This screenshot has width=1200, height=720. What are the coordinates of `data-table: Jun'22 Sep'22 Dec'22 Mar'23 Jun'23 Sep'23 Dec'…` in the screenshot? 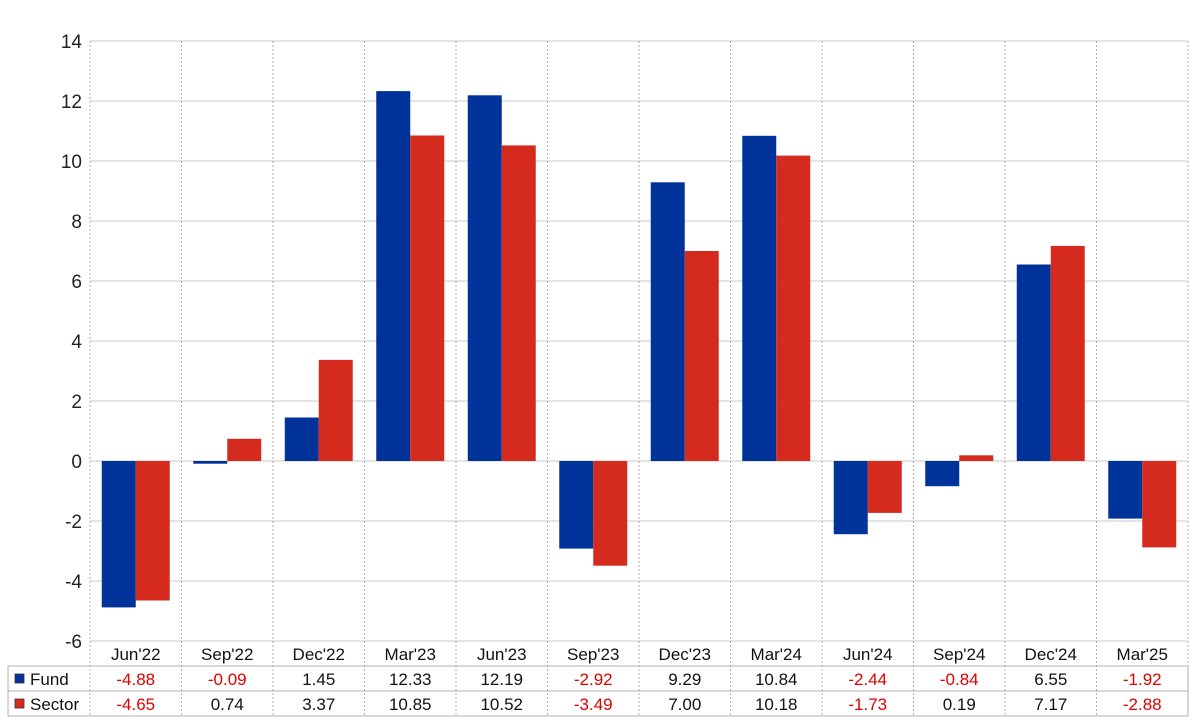 It's located at (598, 681).